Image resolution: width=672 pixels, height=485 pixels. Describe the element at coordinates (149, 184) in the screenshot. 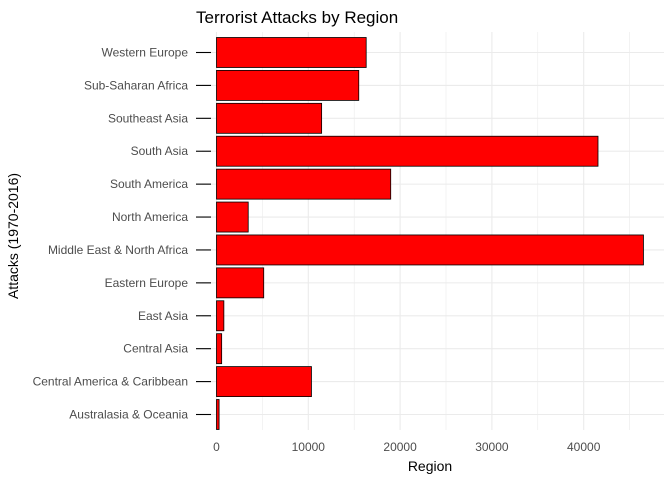

I see `y-tick-label: South America` at that location.